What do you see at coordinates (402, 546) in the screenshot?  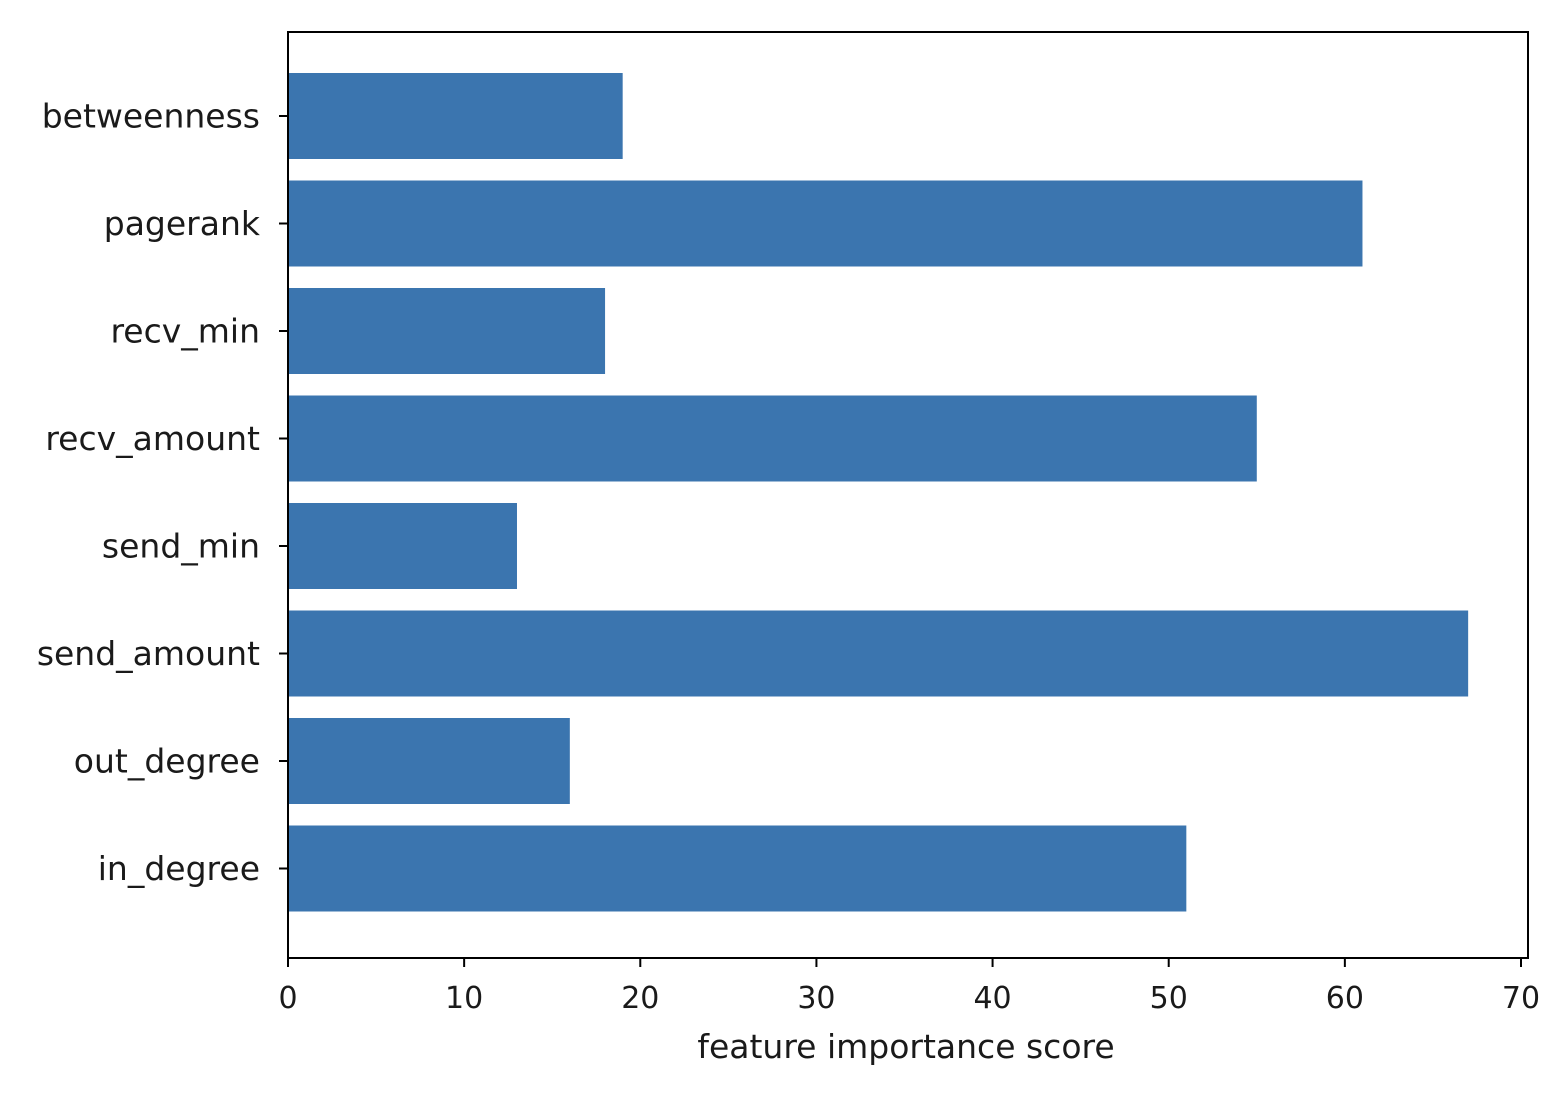 I see `bar-send-min` at bounding box center [402, 546].